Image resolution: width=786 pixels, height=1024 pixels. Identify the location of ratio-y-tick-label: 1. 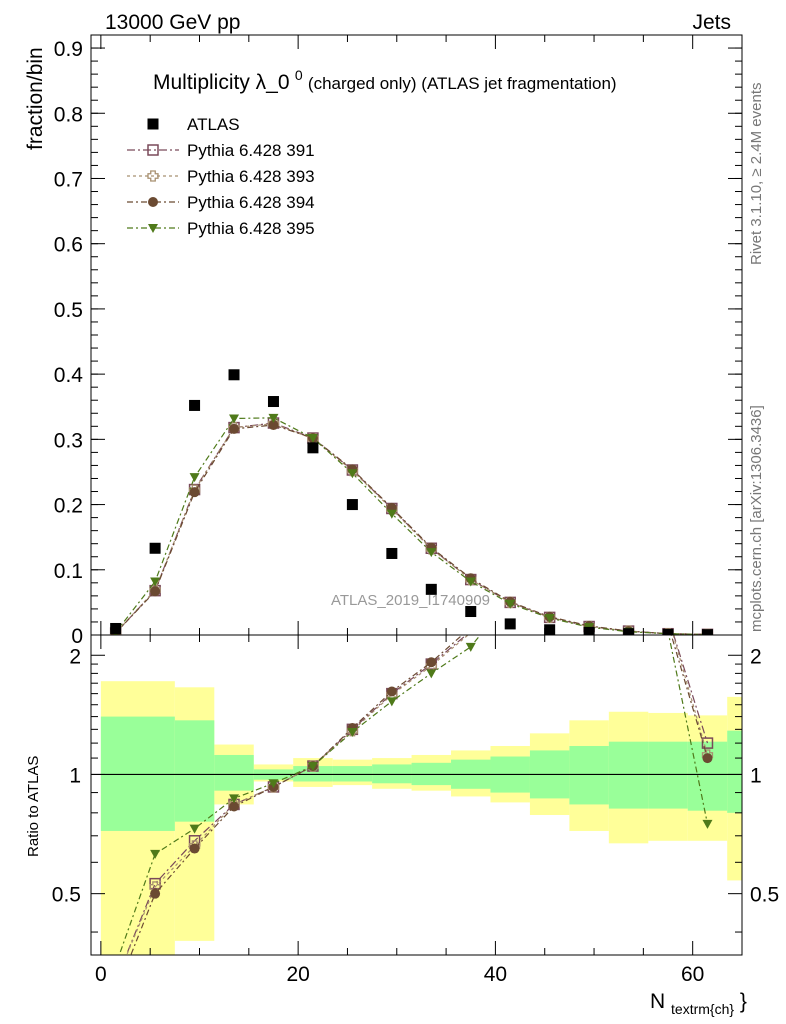
(75, 775).